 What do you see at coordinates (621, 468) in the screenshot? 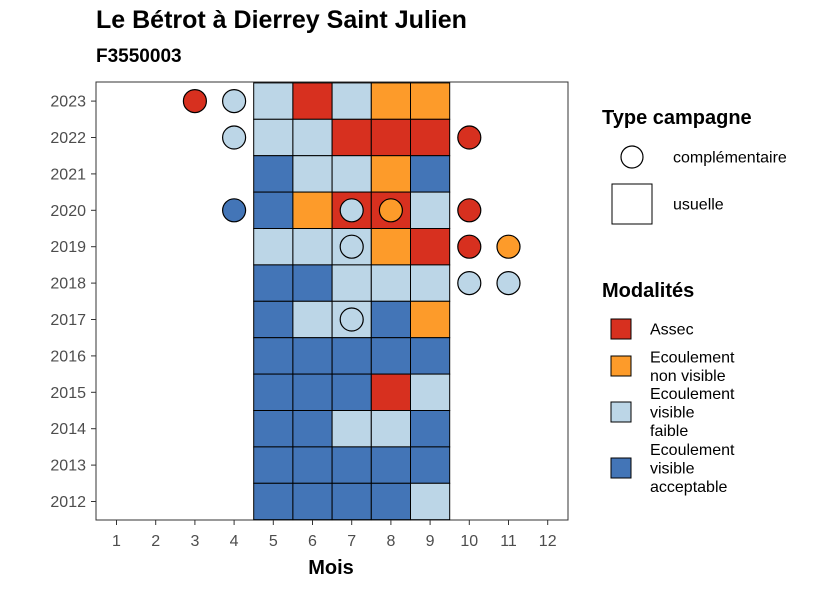
I see `legend-swatch-acceptable` at bounding box center [621, 468].